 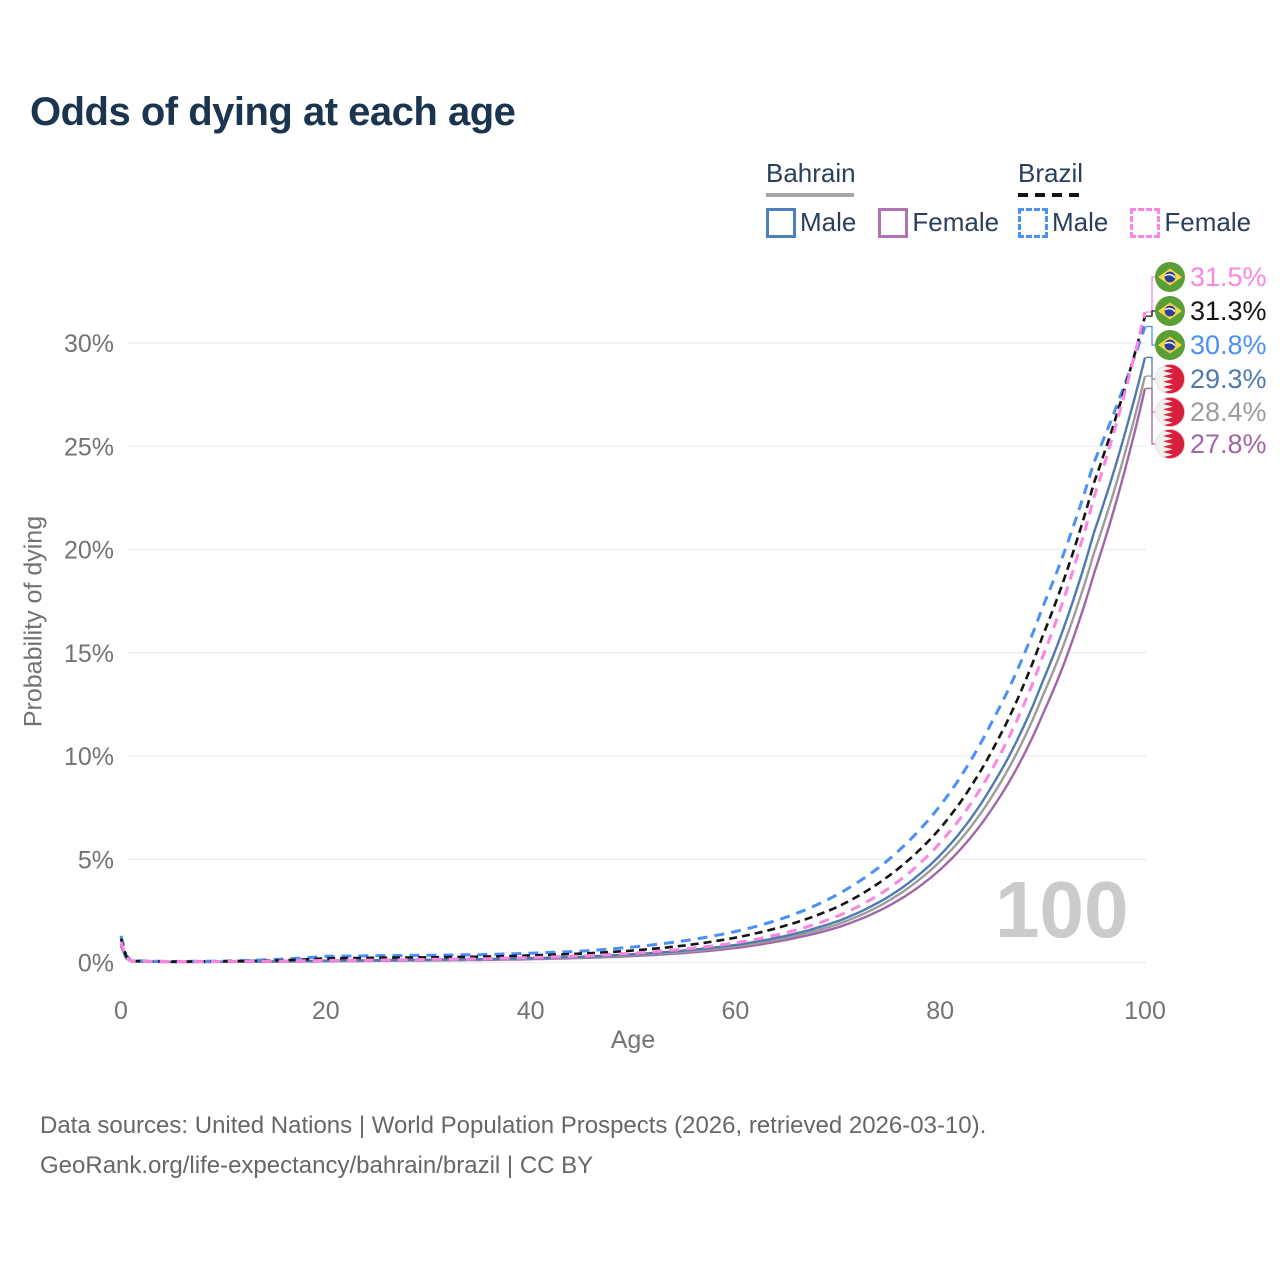 What do you see at coordinates (96, 860) in the screenshot?
I see `y-tick-label: 5%` at bounding box center [96, 860].